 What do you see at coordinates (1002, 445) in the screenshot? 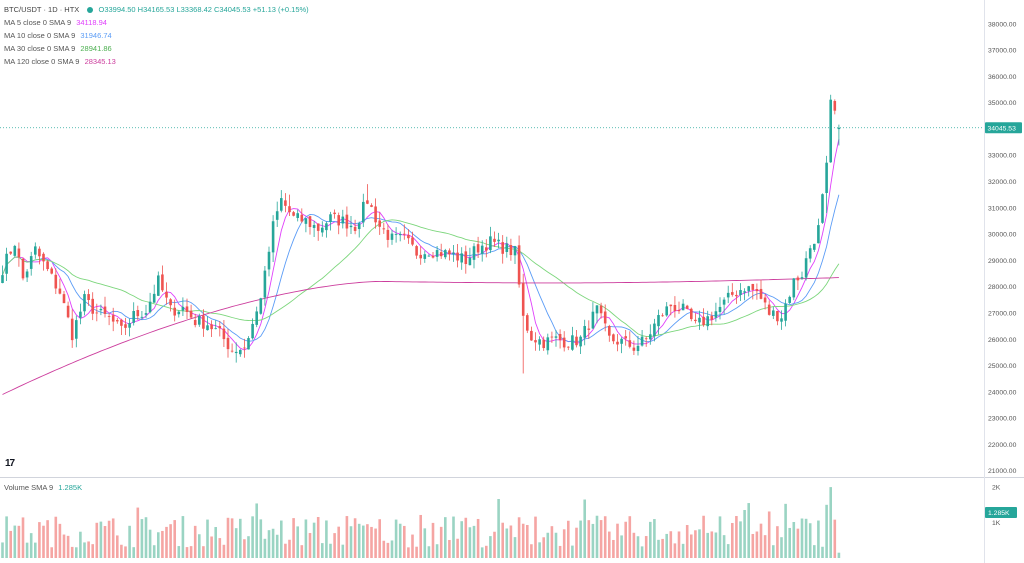
I see `price-tick-label: 22000.00` at bounding box center [1002, 445].